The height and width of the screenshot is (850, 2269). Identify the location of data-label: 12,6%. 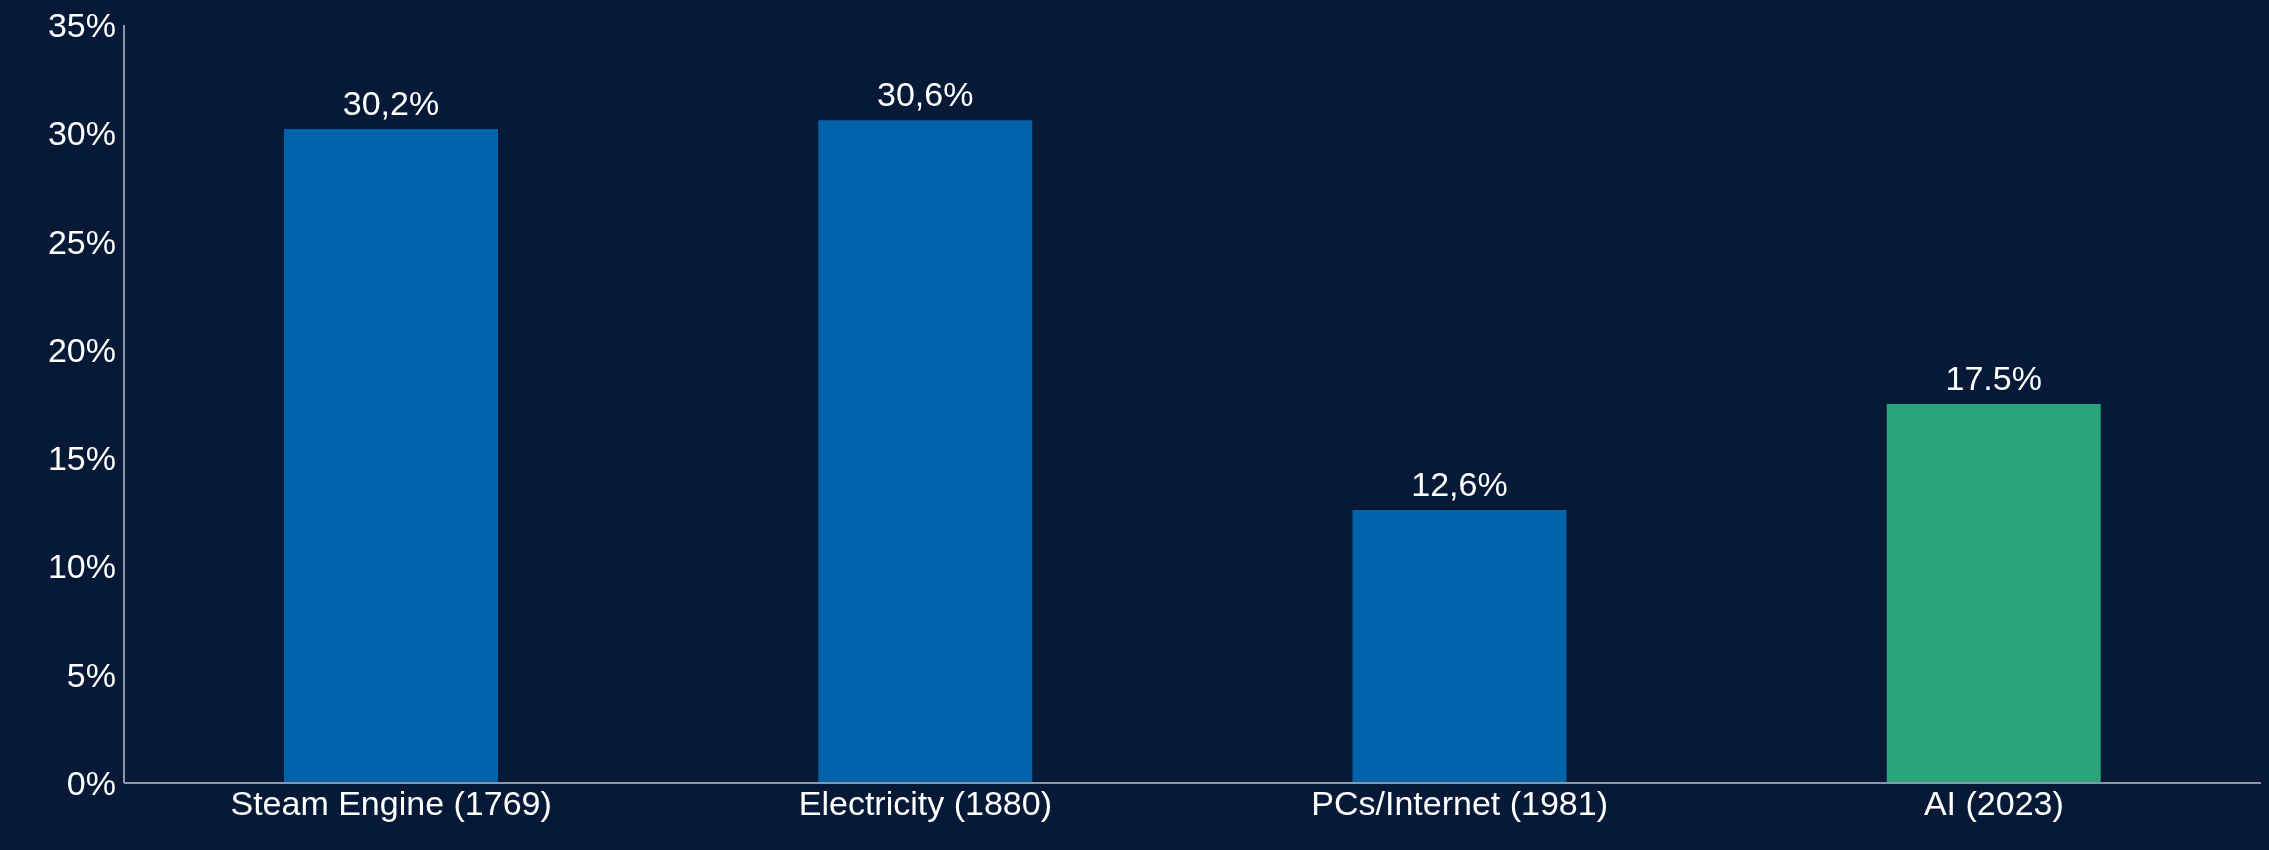
(1459, 484).